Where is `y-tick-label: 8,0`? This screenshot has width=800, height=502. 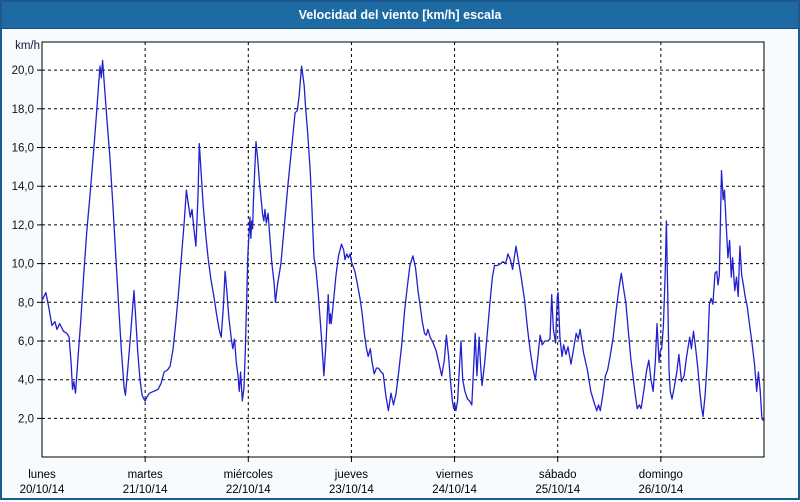 y-tick-label: 8,0 is located at coordinates (26, 303).